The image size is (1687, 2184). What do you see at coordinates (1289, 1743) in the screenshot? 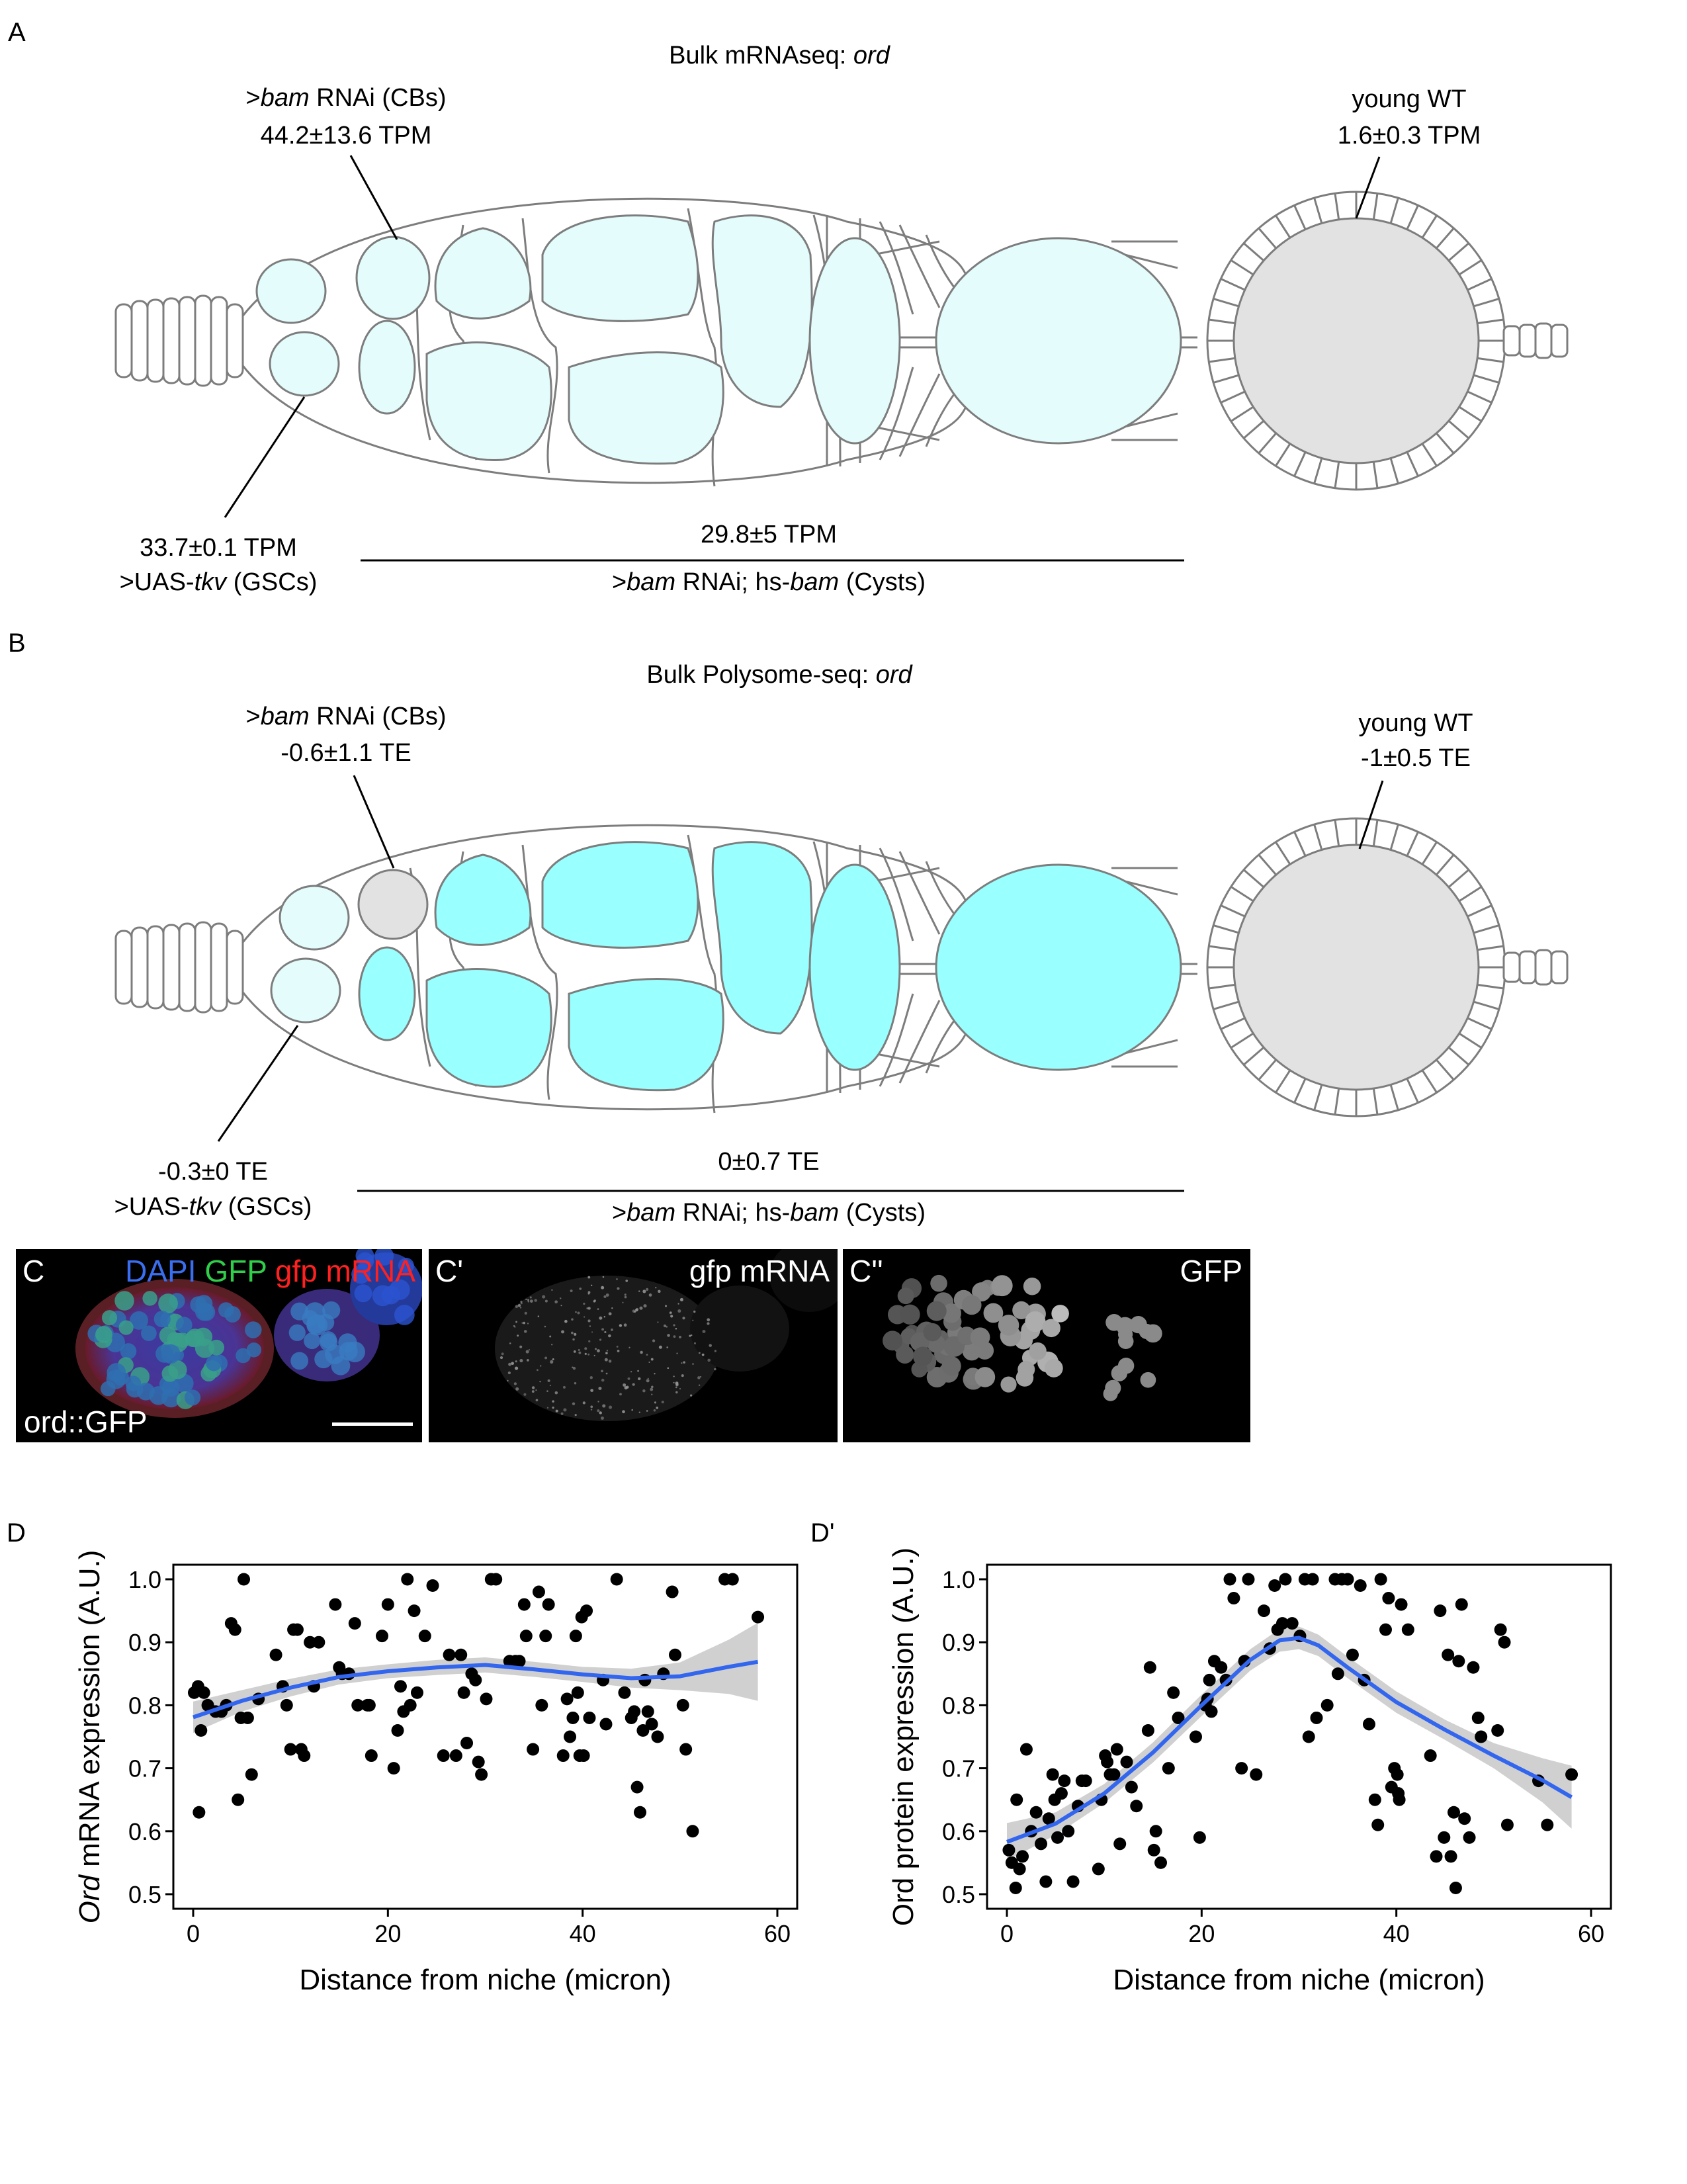
I see `confidence-band` at bounding box center [1289, 1743].